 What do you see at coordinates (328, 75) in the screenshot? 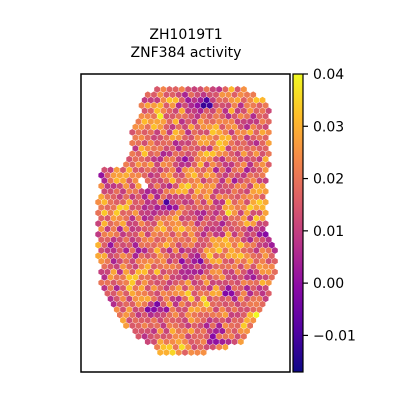
I see `colorbar-tick-label: 0.04` at bounding box center [328, 75].